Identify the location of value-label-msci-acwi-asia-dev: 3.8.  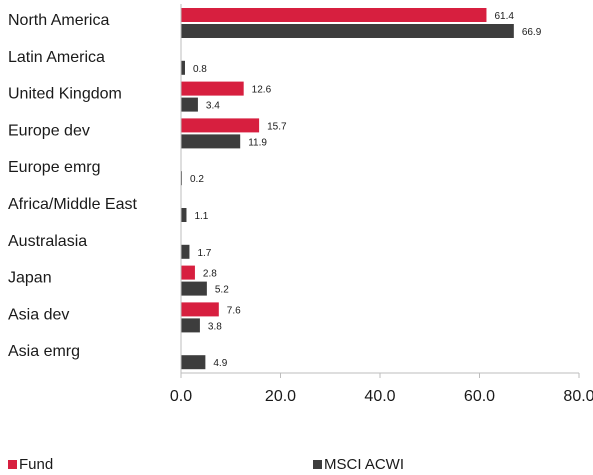
(215, 326).